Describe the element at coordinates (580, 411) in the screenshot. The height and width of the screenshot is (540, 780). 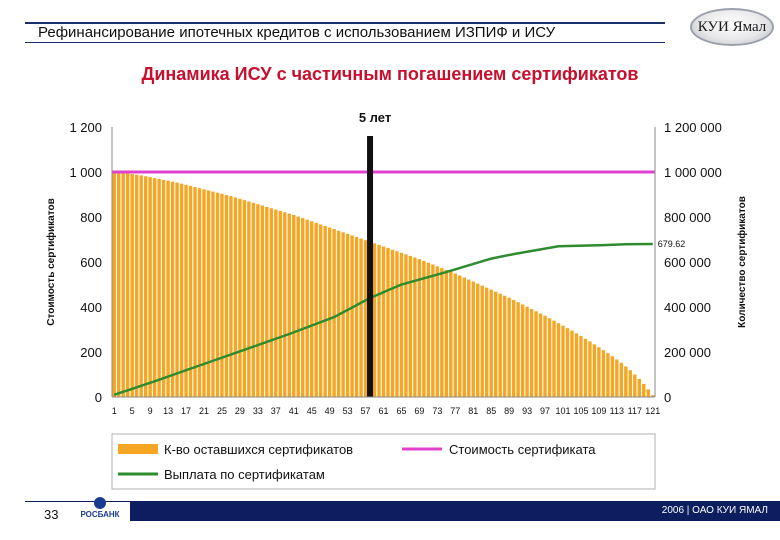
I see `x-tick: 105` at that location.